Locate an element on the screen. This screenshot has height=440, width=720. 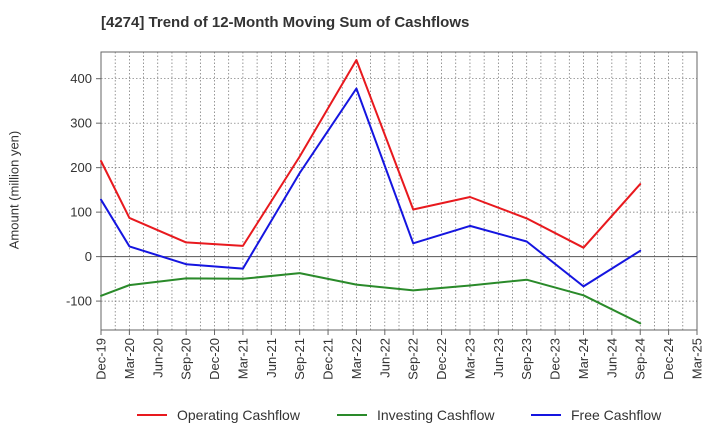
y-tick-label: 0 is located at coordinates (88, 256).